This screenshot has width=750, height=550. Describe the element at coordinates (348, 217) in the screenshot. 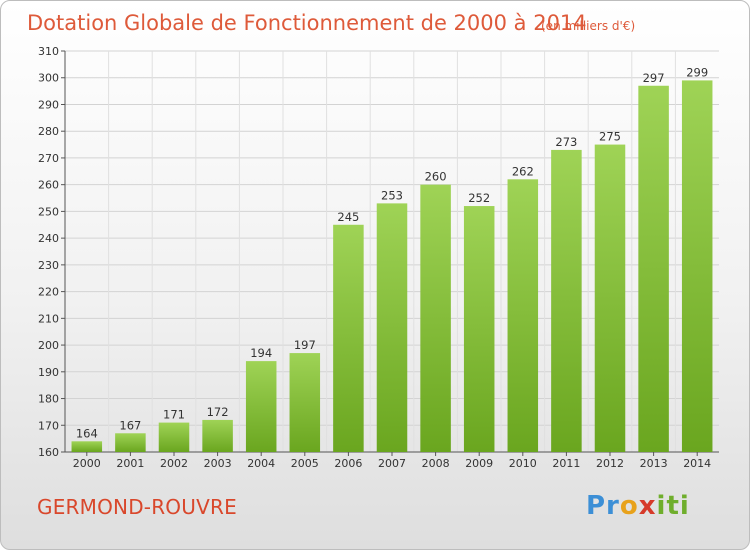

I see `data-label: 245` at that location.